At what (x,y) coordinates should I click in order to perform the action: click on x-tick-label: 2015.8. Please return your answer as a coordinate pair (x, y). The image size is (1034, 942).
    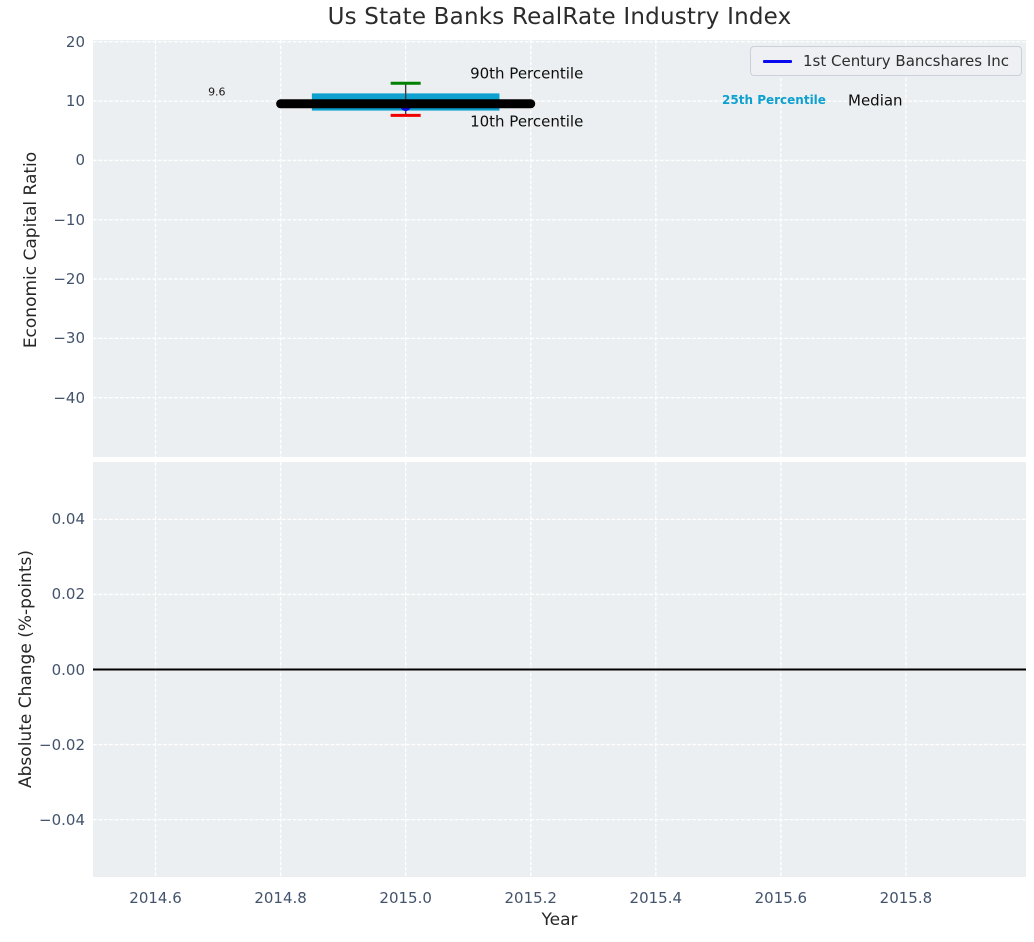
    Looking at the image, I should click on (906, 898).